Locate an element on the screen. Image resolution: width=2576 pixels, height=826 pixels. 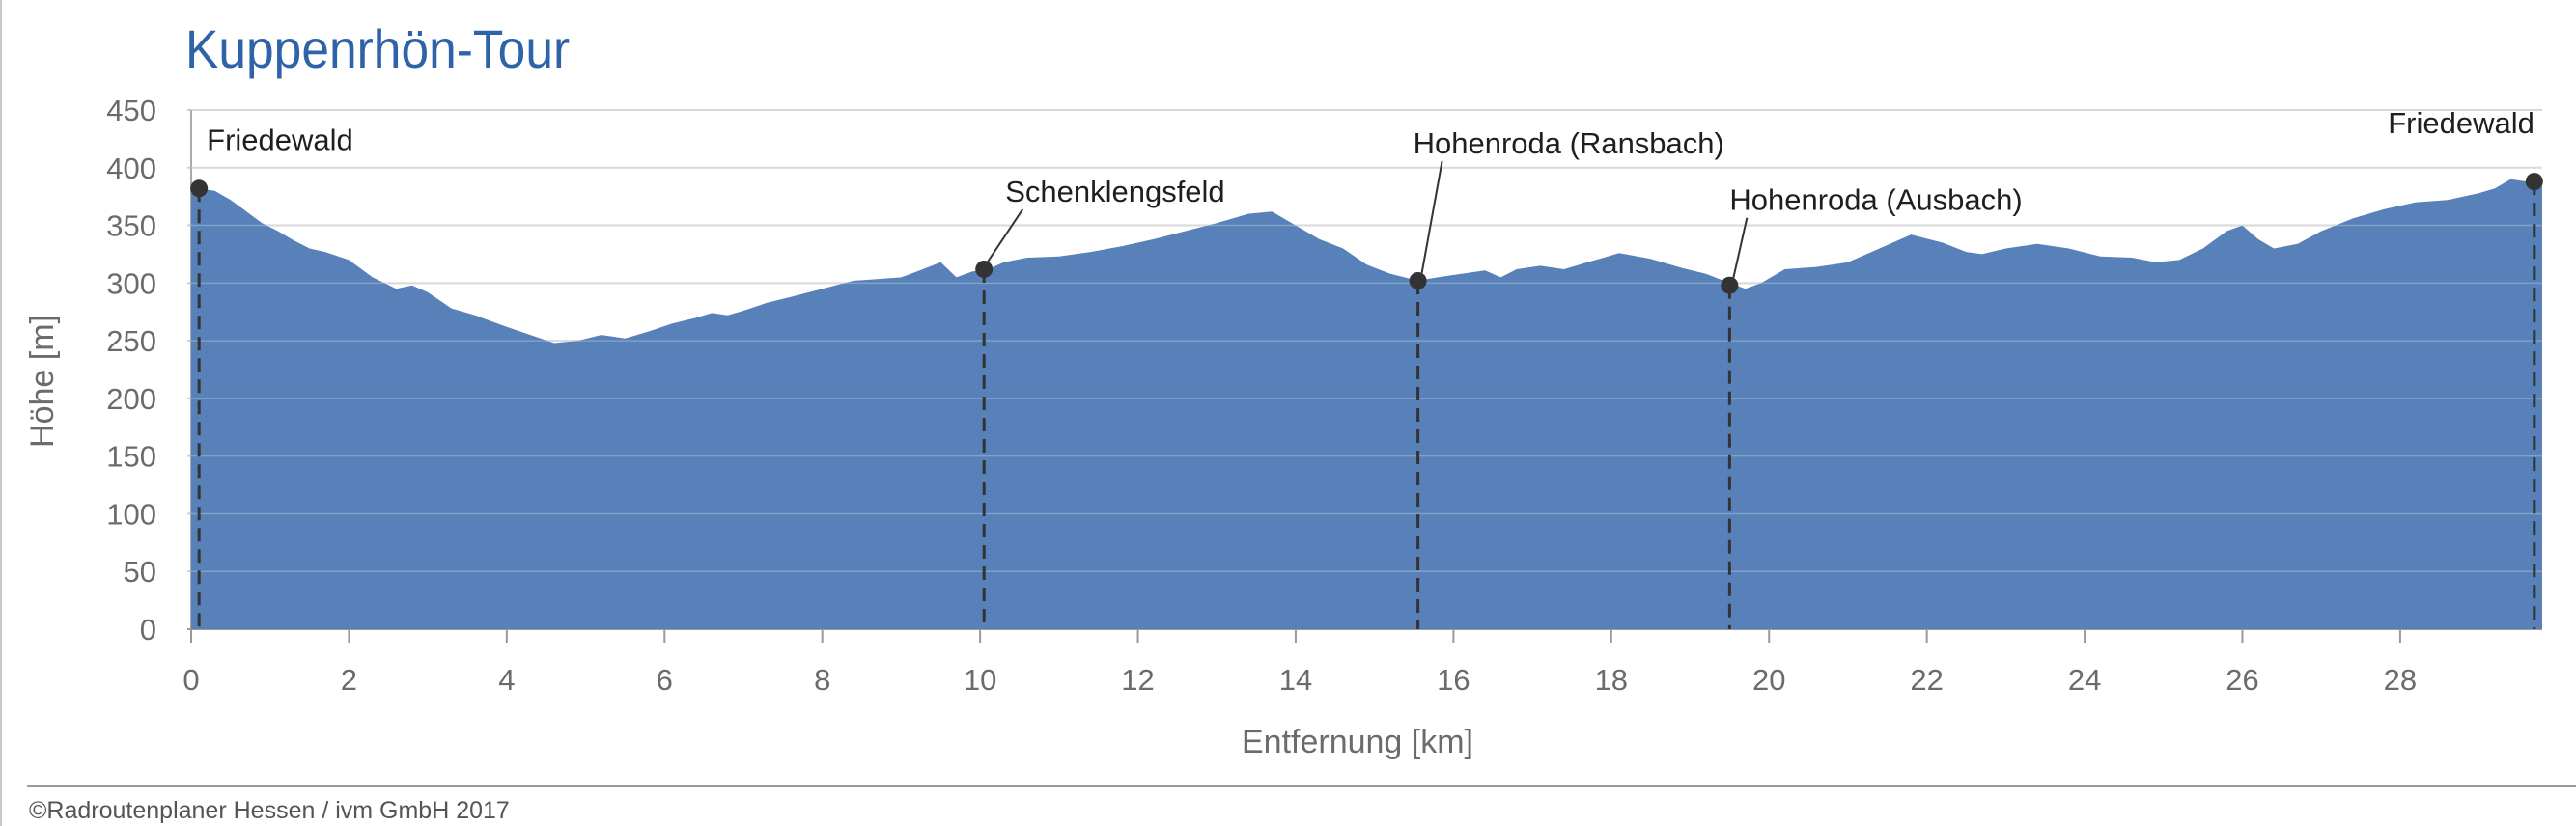
x-axis-label: Entfernung [km] is located at coordinates (1357, 742).